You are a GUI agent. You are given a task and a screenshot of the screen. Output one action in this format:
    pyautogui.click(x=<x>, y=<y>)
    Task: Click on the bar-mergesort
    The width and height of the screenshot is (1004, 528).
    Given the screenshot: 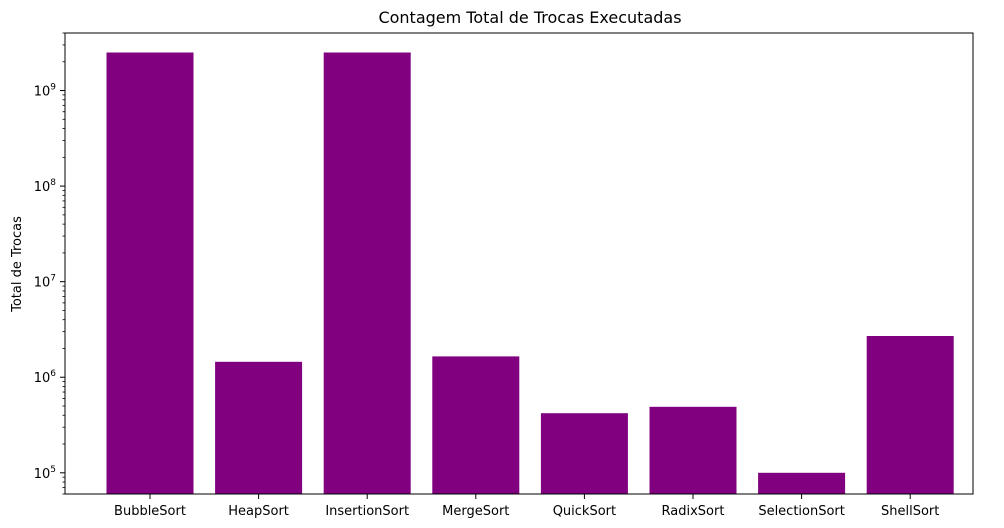 What is the action you would take?
    pyautogui.click(x=476, y=425)
    